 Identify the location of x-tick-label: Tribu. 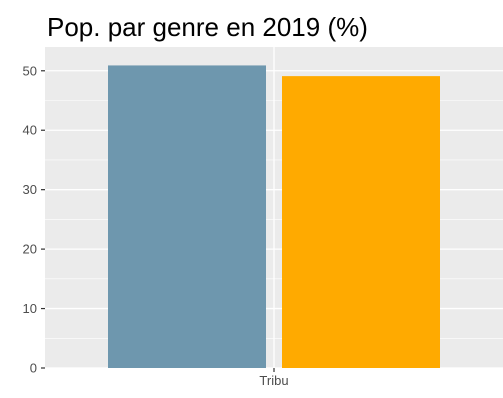
(273, 380).